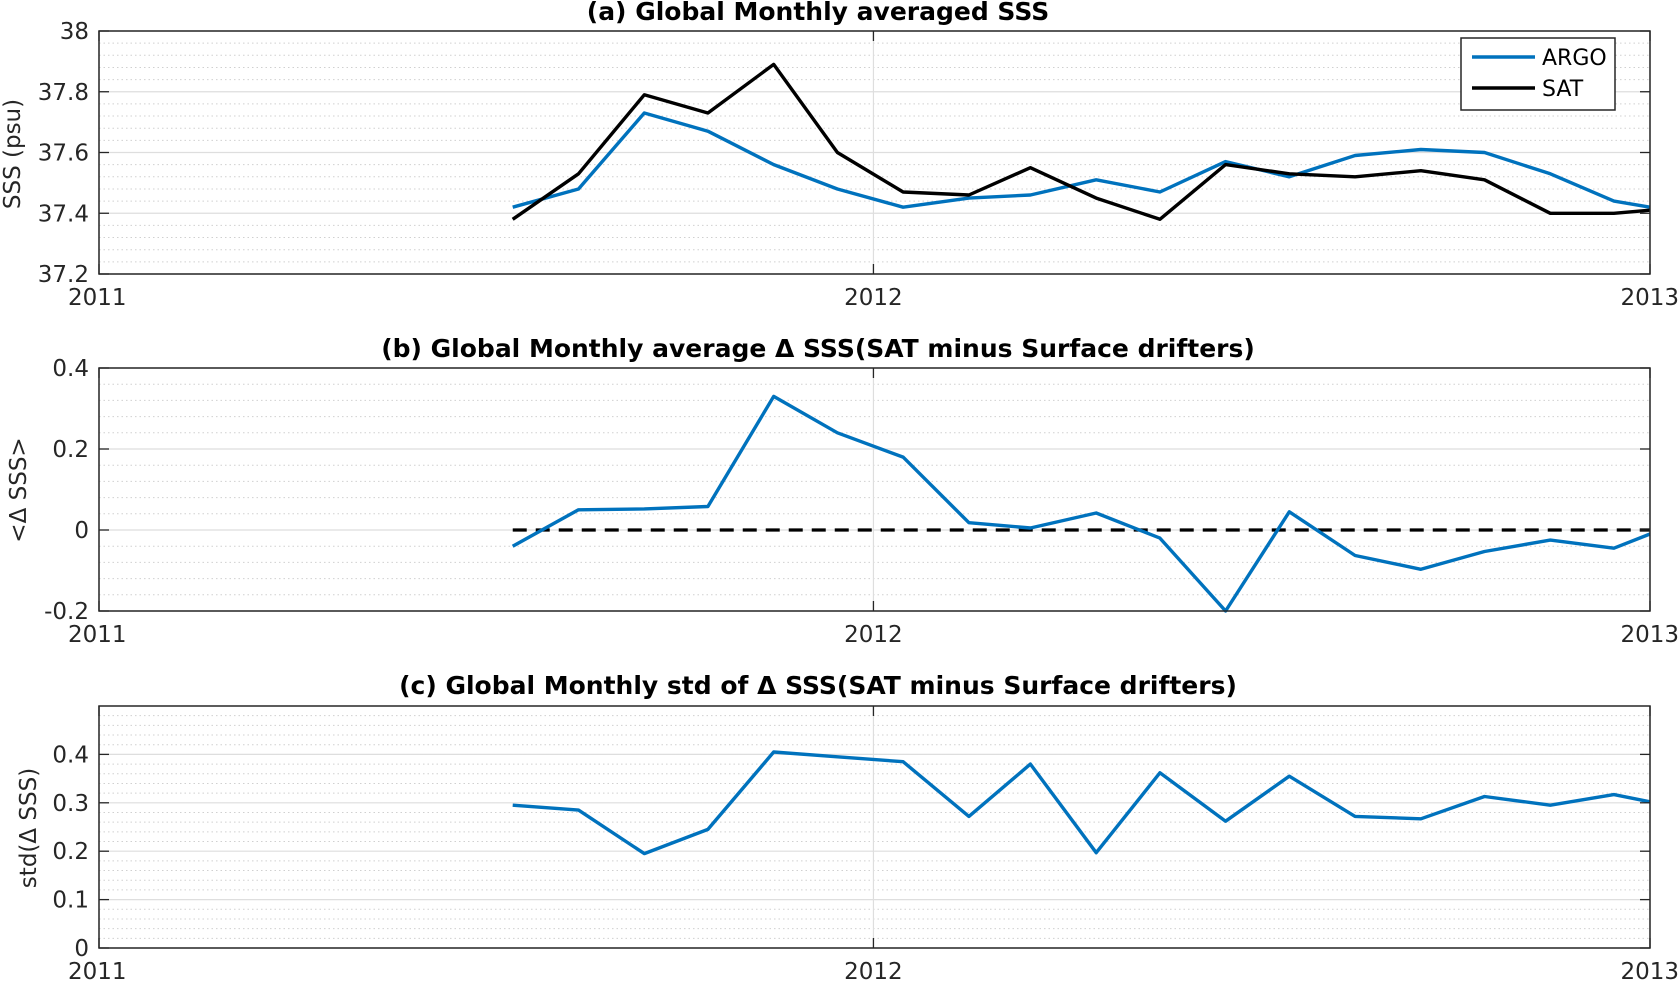 Image resolution: width=1679 pixels, height=982 pixels. I want to click on panel-c-x-tick-label: 2012, so click(873, 970).